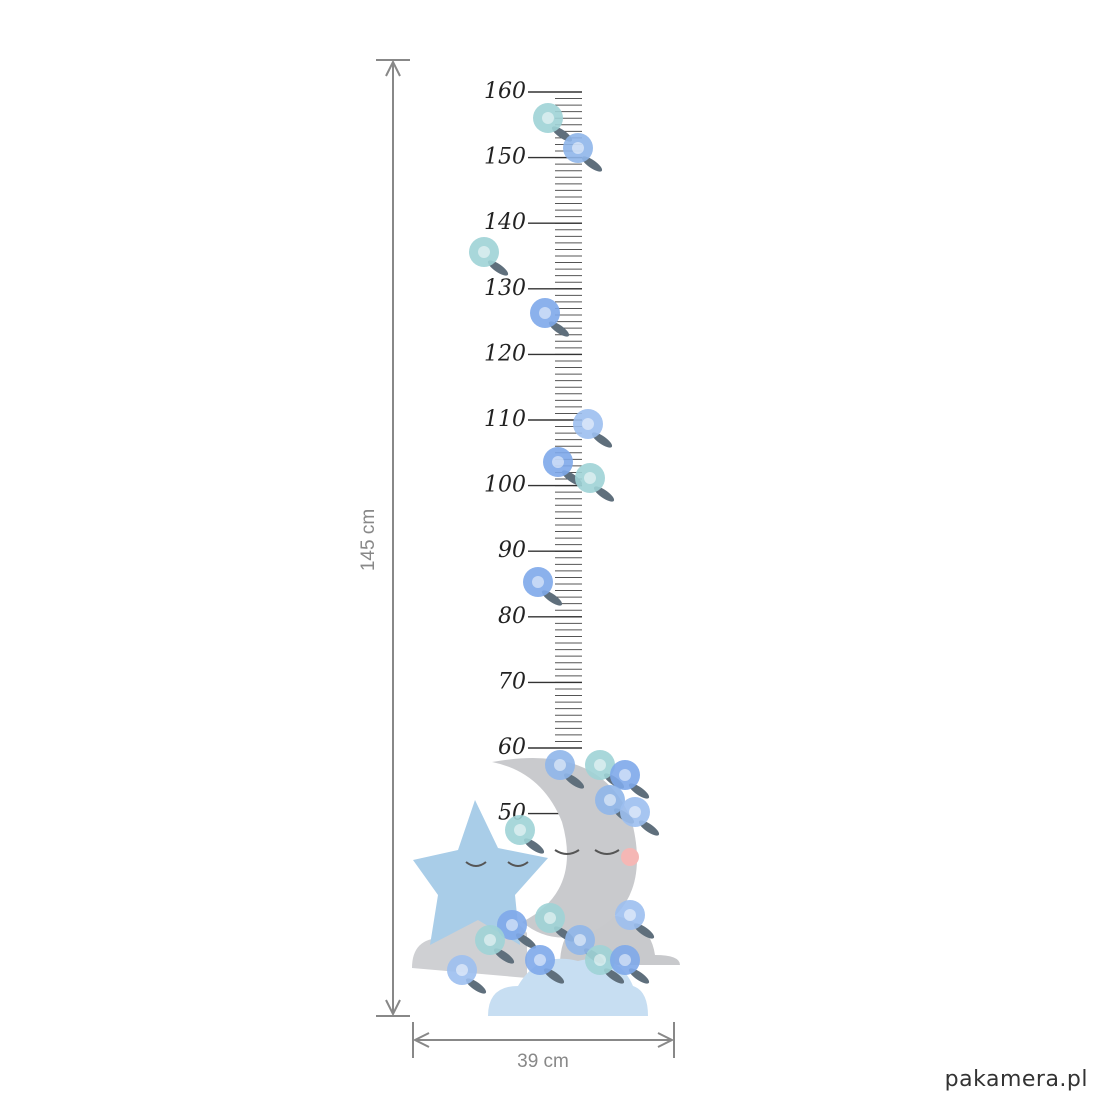 This screenshot has height=1100, width=1100. What do you see at coordinates (543, 1061) in the screenshot?
I see `width-label: 39 cm` at bounding box center [543, 1061].